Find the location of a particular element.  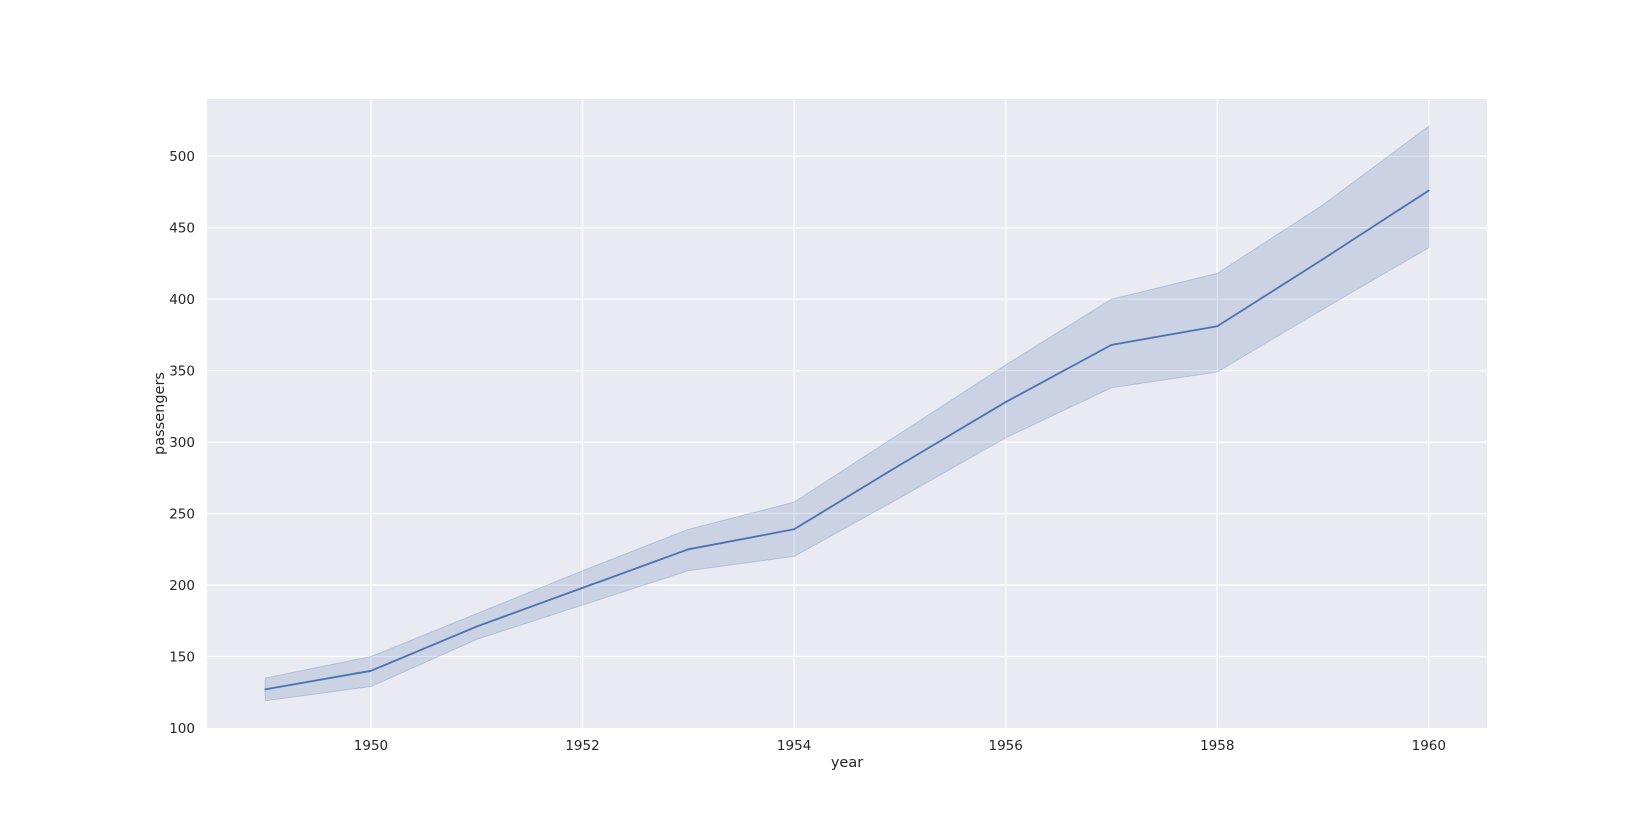

y-tick-label: 250 is located at coordinates (182, 515).